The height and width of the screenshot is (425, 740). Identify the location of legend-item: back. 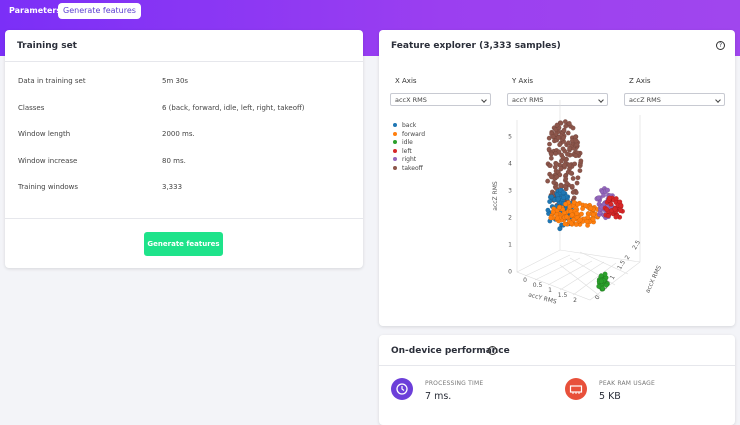
(404, 125).